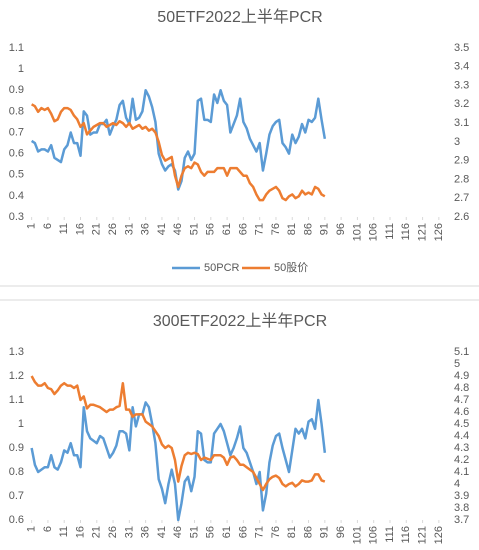 This screenshot has height=550, width=479. What do you see at coordinates (374, 232) in the screenshot?
I see `x-tick-label: 106` at bounding box center [374, 232].